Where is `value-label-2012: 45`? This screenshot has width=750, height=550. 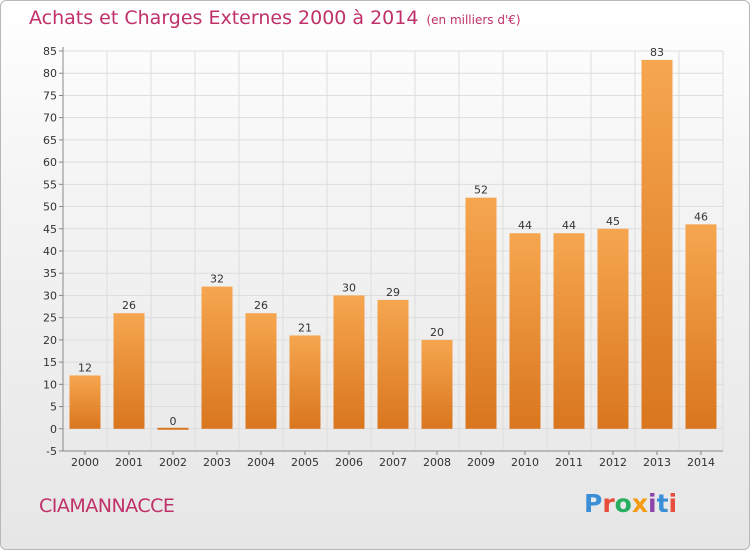
value-label-2012: 45 is located at coordinates (613, 221).